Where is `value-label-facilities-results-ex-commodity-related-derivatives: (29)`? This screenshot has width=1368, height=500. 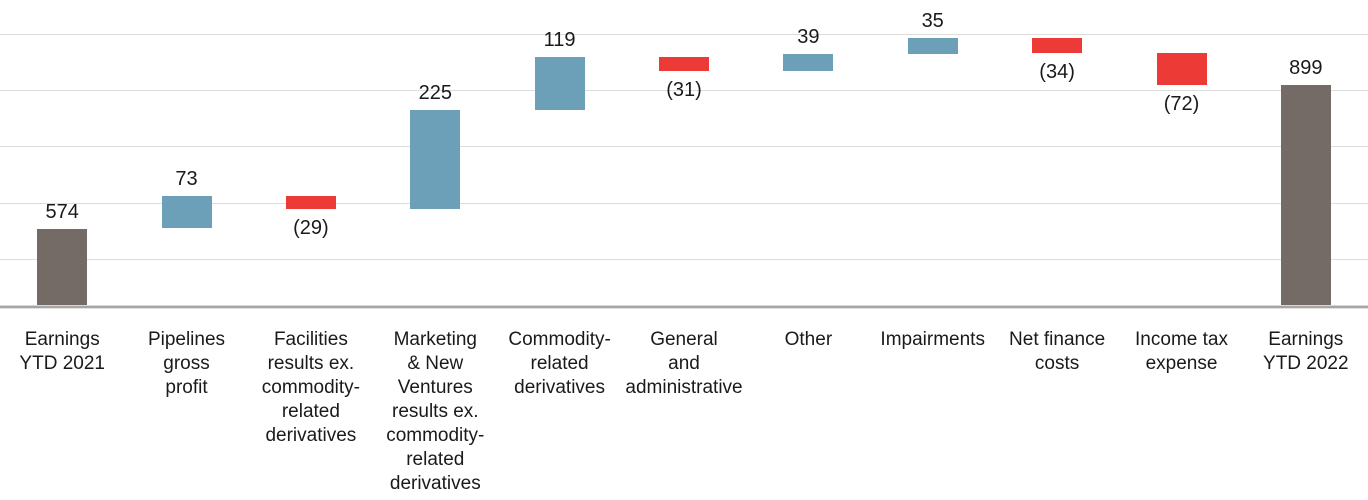
value-label-facilities-results-ex-commodity-related-derivatives: (29) is located at coordinates (311, 228).